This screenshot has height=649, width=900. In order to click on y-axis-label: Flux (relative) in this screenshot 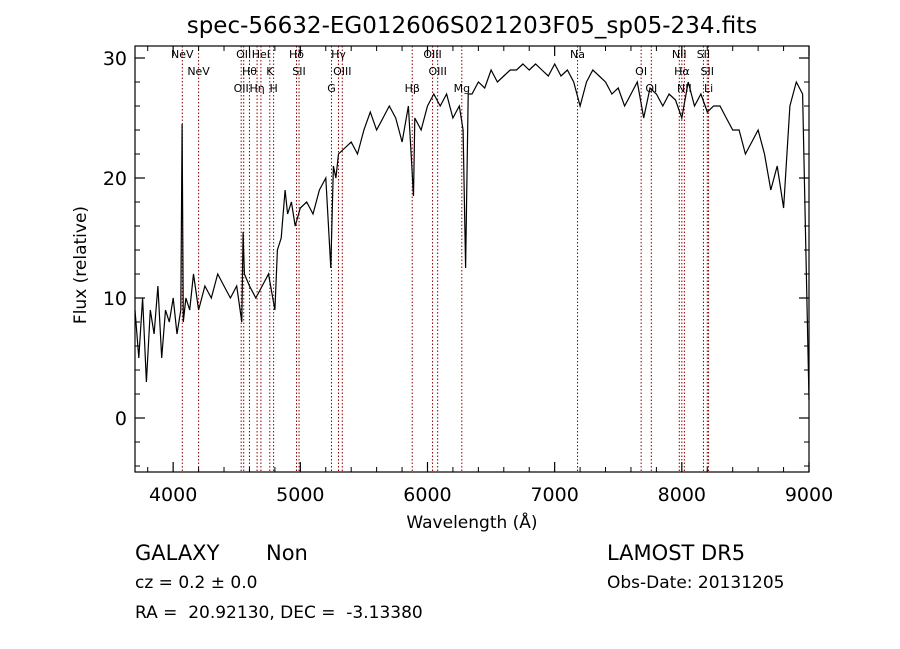, I will do `click(81, 265)`.